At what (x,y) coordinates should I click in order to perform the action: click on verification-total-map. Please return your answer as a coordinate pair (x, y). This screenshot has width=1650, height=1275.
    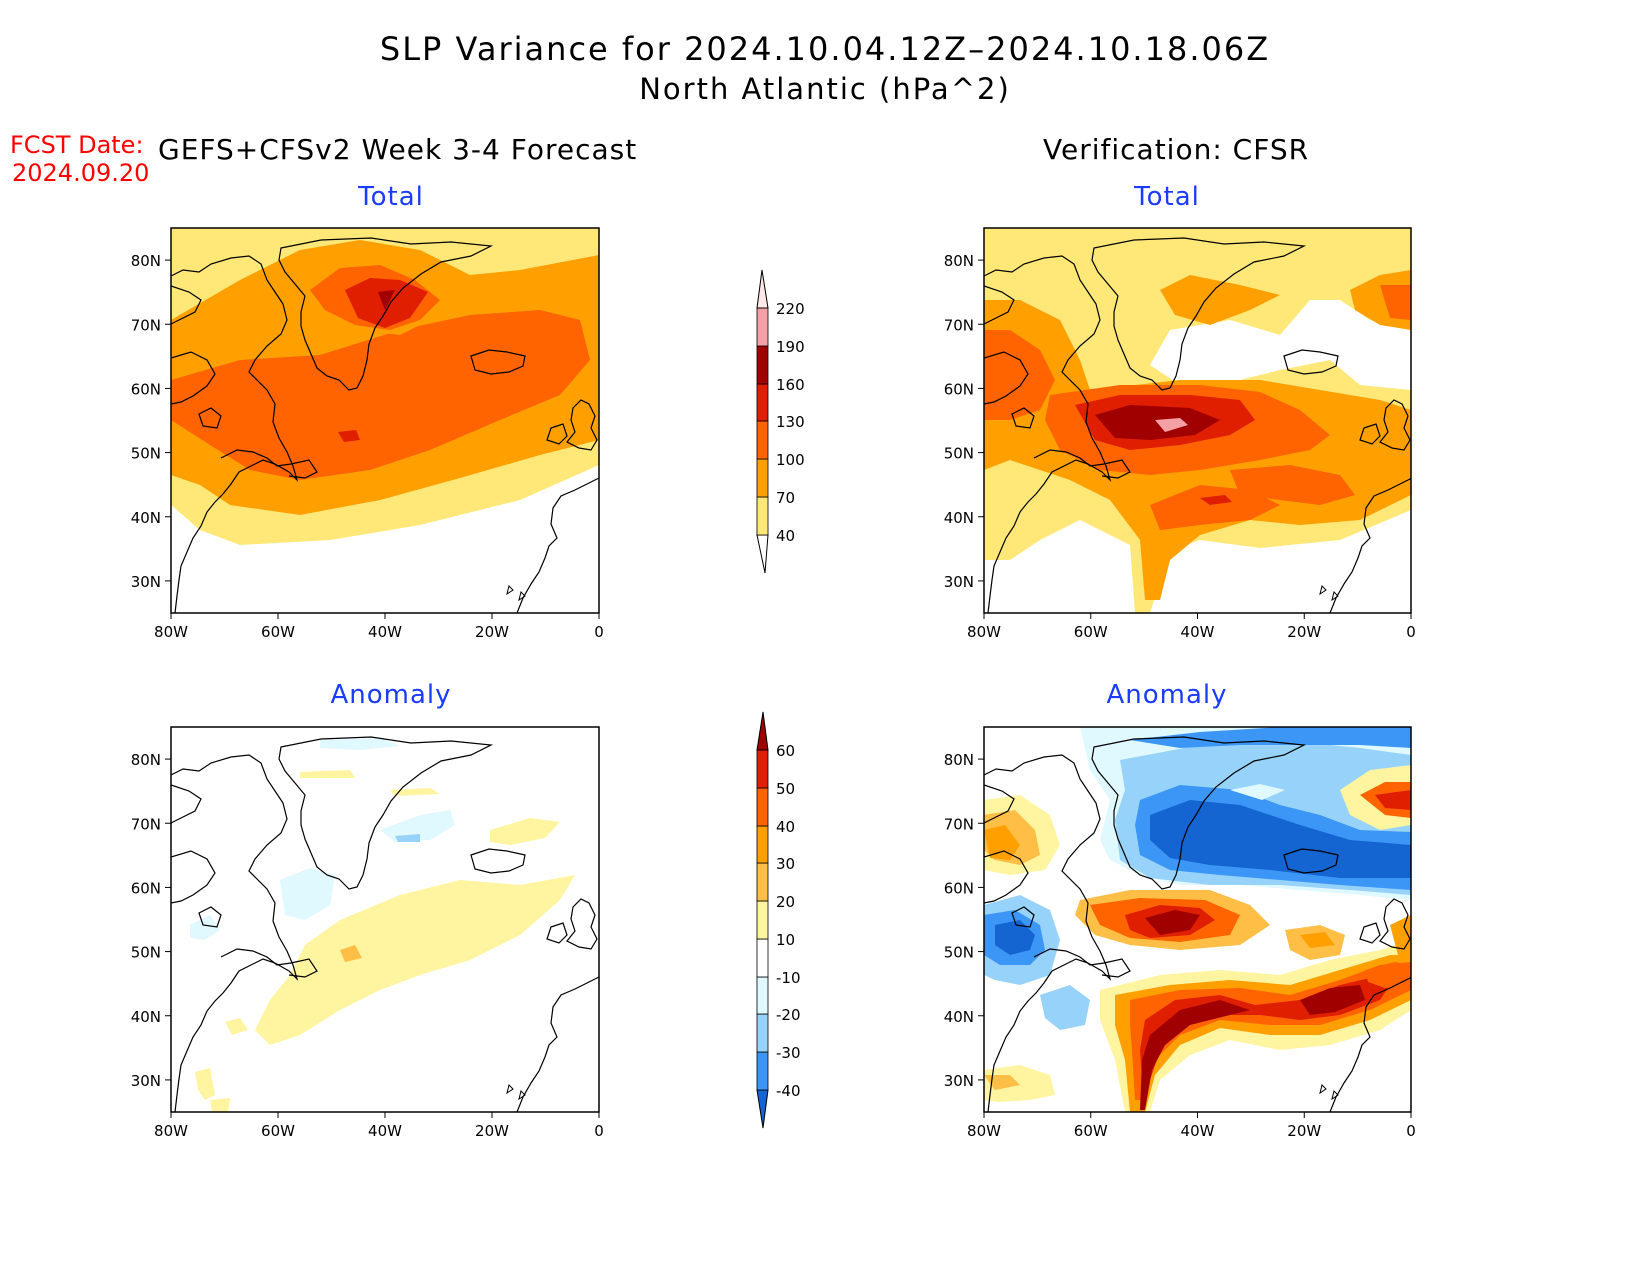
    Looking at the image, I should click on (1197, 420).